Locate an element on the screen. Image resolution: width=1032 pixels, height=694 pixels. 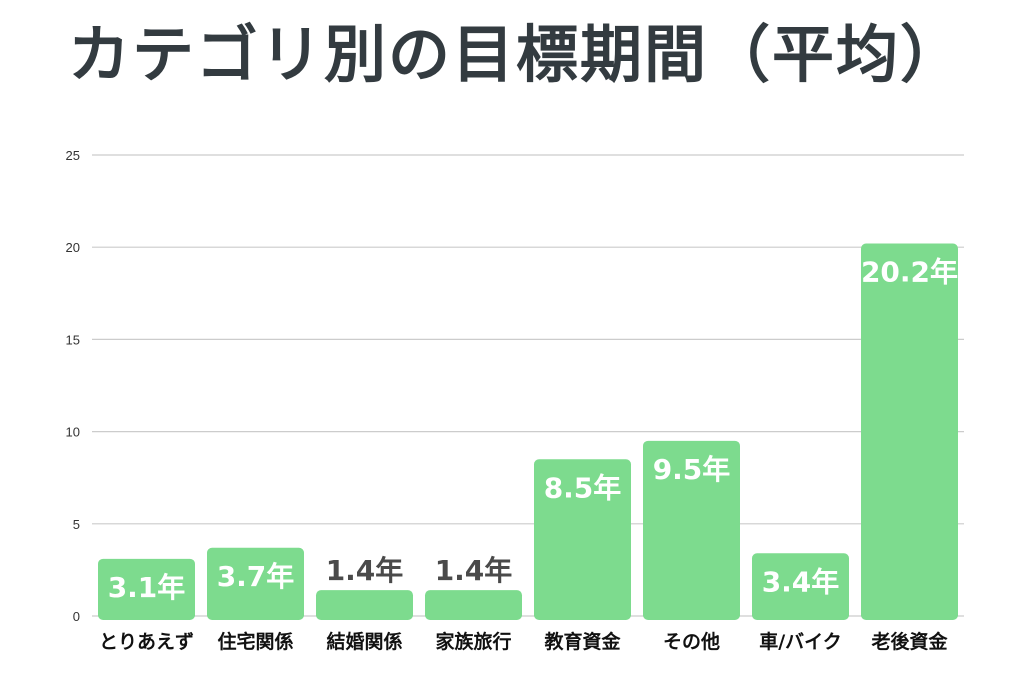
y-tick-label: 25 is located at coordinates (73, 155).